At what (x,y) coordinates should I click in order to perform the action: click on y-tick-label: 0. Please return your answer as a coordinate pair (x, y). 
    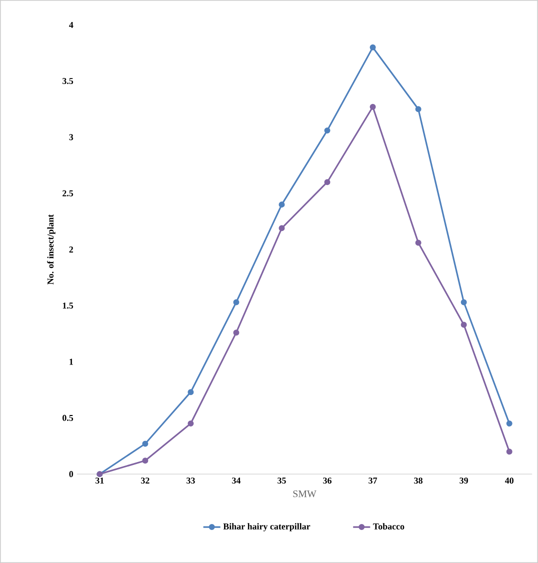
    Looking at the image, I should click on (71, 474).